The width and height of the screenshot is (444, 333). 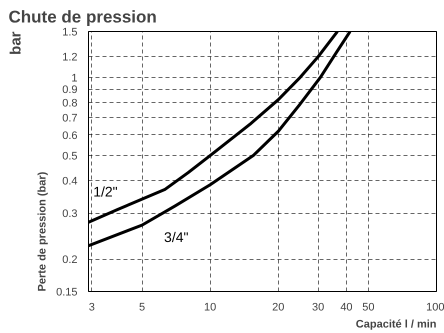 I want to click on y-axis-title: Perte de pression (bar), so click(x=42, y=231).